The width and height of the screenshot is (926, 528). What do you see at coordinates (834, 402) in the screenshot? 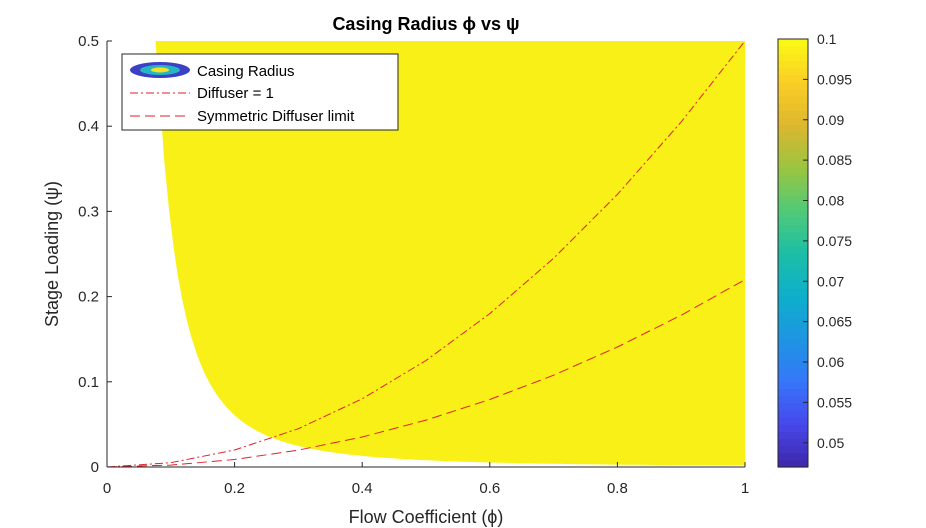
I see `colorbar-tick-label: 0.055` at bounding box center [834, 402].